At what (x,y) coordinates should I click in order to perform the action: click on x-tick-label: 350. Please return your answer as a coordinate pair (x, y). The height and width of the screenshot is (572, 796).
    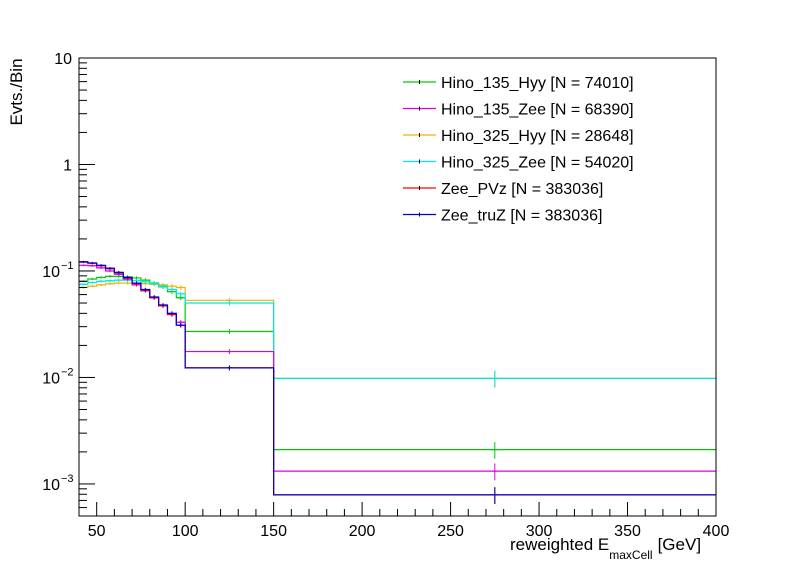
    Looking at the image, I should click on (627, 531).